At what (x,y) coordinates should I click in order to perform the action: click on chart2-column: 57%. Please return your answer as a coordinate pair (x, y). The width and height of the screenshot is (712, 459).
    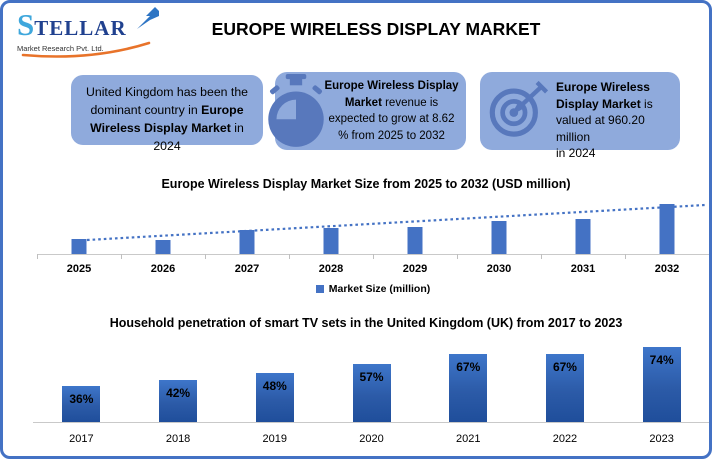
    Looking at the image, I should click on (371, 379).